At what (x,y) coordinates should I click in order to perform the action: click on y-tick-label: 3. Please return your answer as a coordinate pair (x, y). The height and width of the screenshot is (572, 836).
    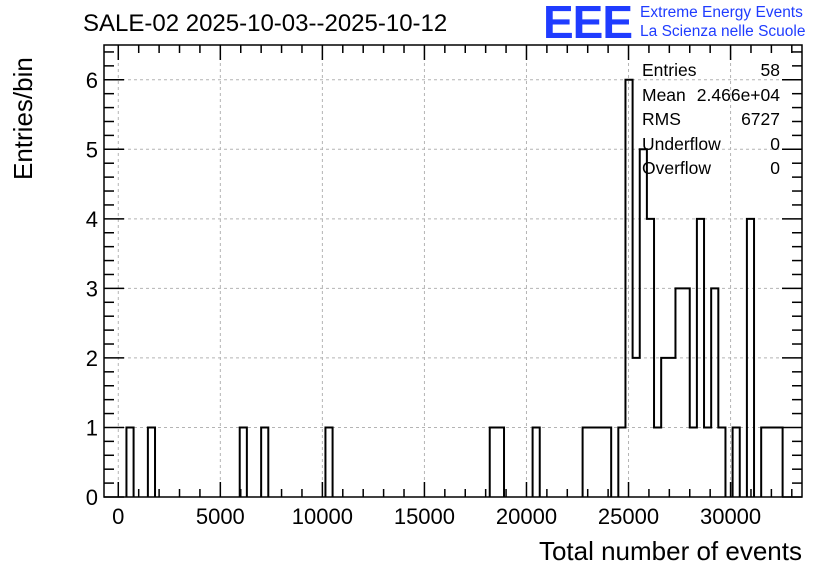
    Looking at the image, I should click on (92, 288).